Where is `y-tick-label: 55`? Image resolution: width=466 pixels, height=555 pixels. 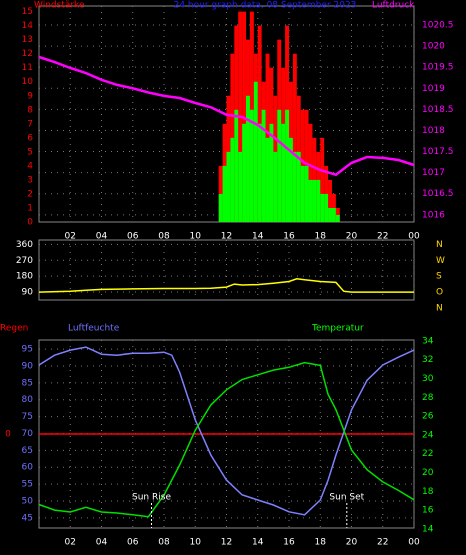 y-tick-label: 55 is located at coordinates (27, 485).